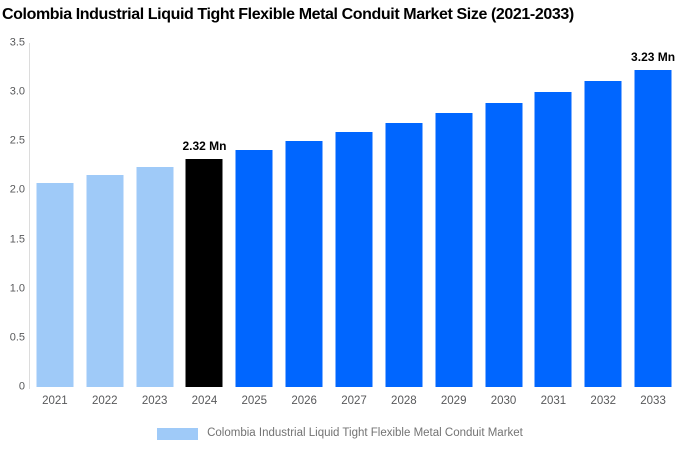 The height and width of the screenshot is (450, 680). What do you see at coordinates (254, 268) in the screenshot?
I see `bar-2025` at bounding box center [254, 268].